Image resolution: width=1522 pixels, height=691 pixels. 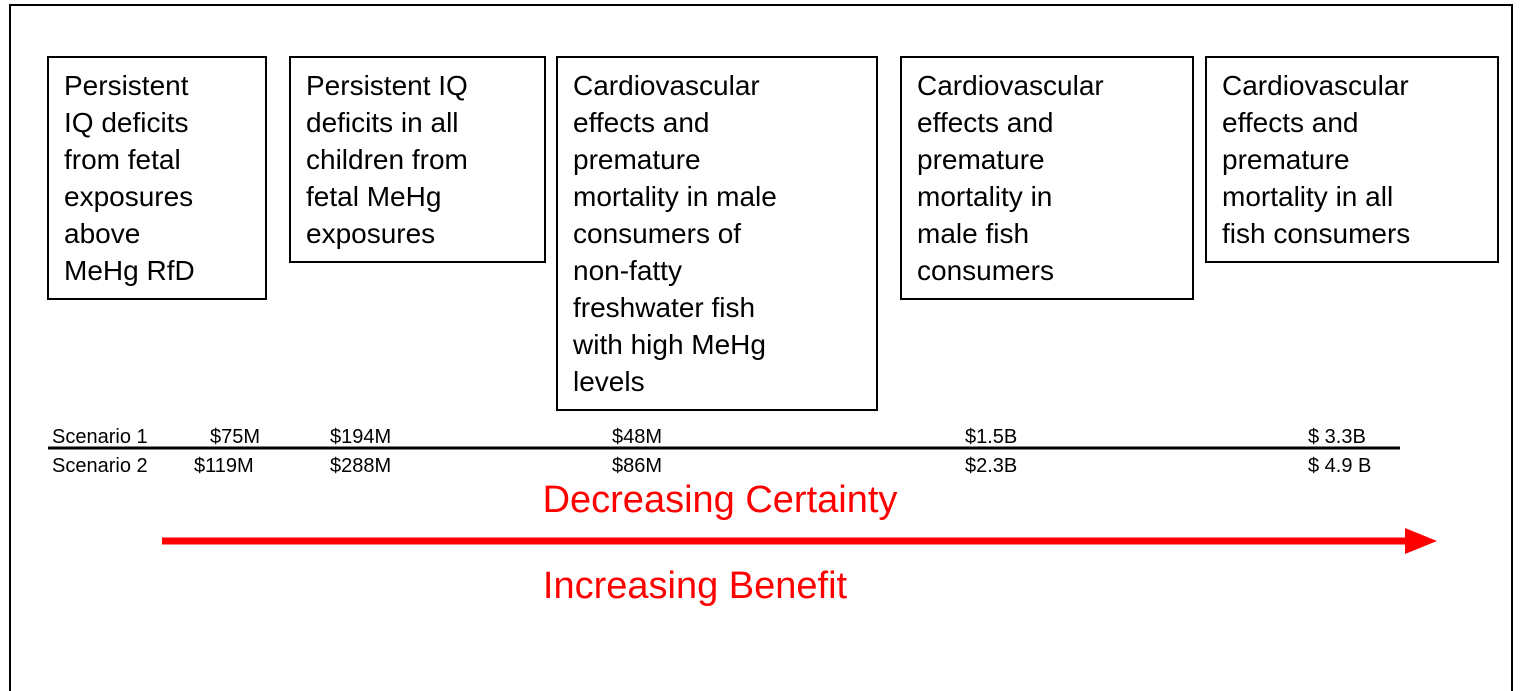 What do you see at coordinates (985, 270) in the screenshot?
I see `outcome-text: consumers` at bounding box center [985, 270].